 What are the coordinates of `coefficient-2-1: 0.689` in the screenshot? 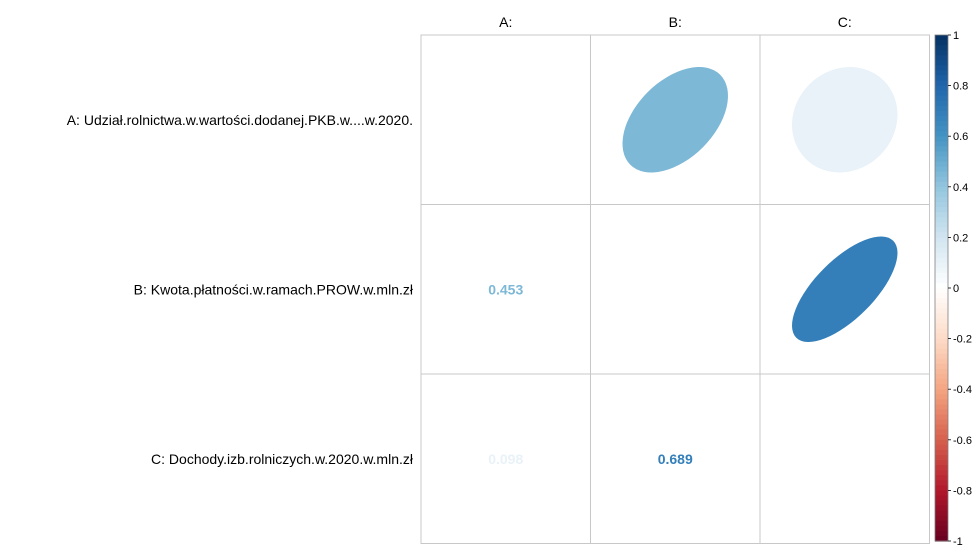 It's located at (675, 459).